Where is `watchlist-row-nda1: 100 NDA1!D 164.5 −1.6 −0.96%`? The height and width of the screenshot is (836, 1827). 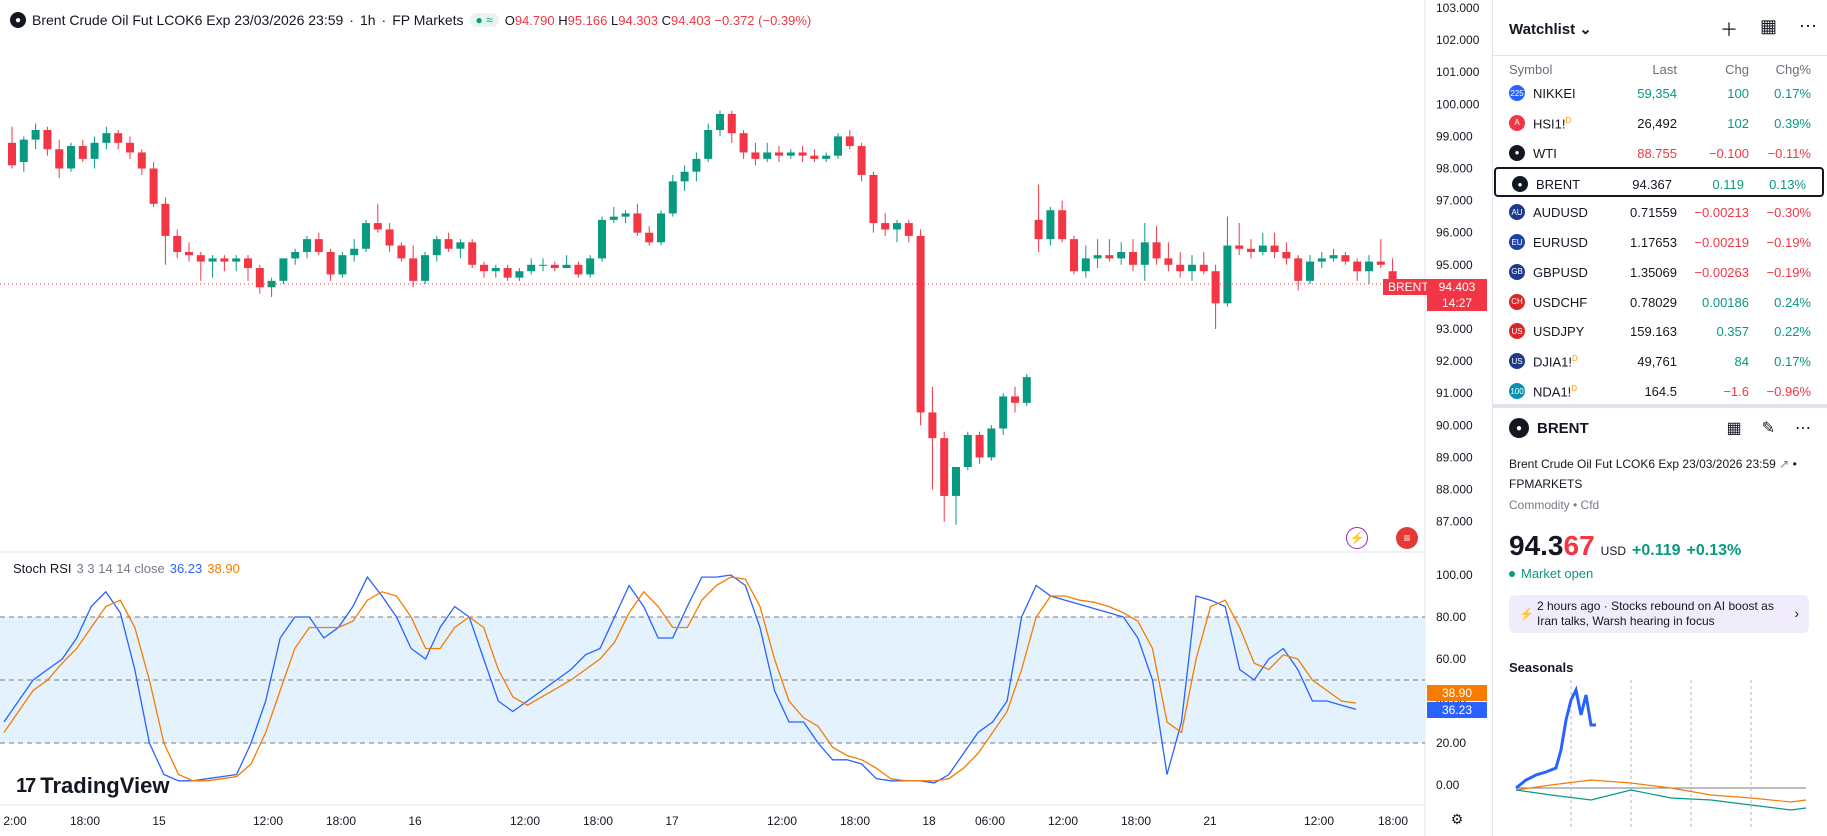
watchlist-row-nda1: 100 NDA1!D 164.5 −1.6 −0.96% is located at coordinates (1660, 391).